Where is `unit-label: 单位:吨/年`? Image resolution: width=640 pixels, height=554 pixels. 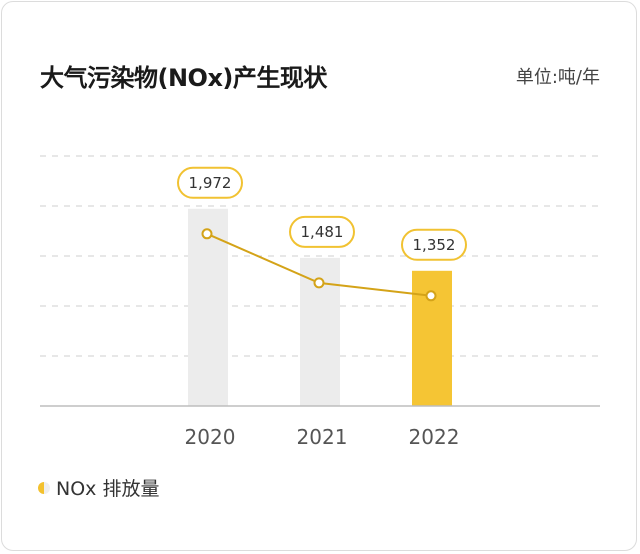
unit-label: 单位:吨/年 is located at coordinates (557, 77).